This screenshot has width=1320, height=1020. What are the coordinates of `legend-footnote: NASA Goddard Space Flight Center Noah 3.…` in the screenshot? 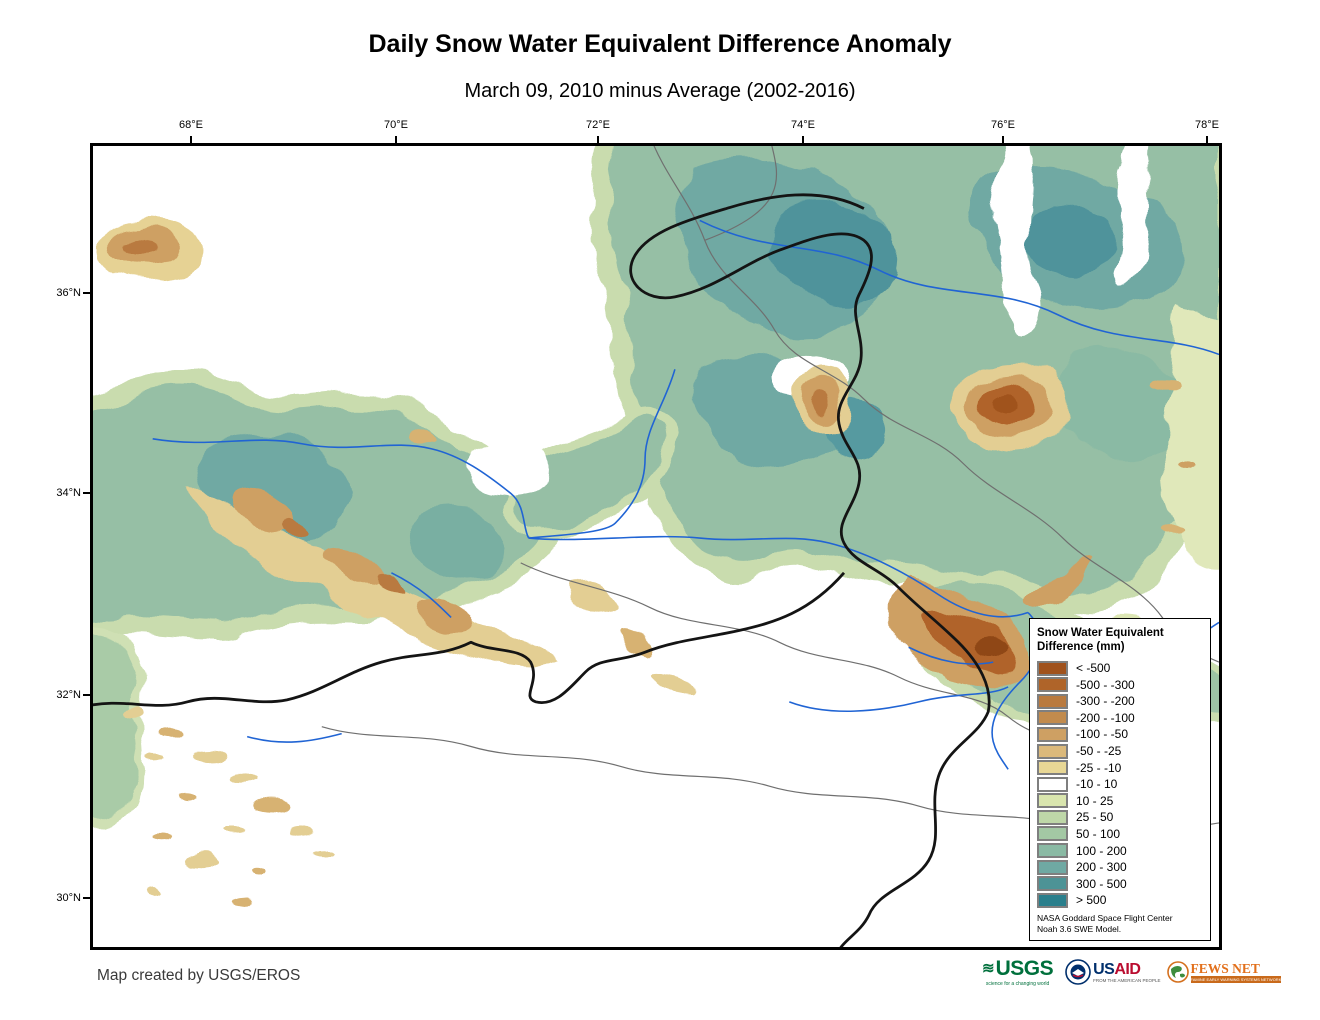 It's located at (1120, 924).